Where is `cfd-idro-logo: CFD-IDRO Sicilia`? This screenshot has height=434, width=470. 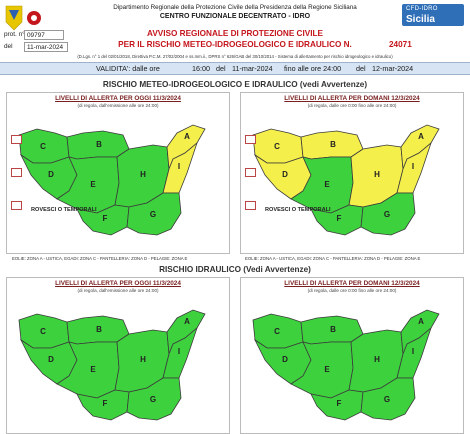
cfd-idro-logo: CFD-IDRO Sicilia is located at coordinates (433, 15).